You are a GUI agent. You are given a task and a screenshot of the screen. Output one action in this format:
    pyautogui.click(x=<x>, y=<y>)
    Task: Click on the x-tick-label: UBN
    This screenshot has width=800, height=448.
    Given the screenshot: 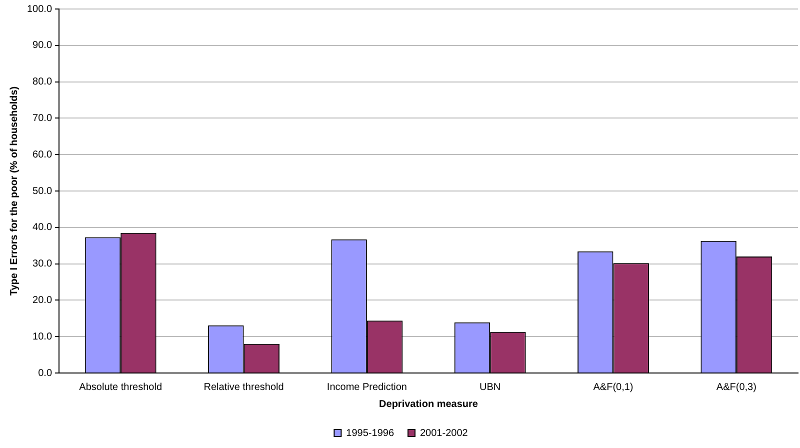 What is the action you would take?
    pyautogui.click(x=490, y=387)
    